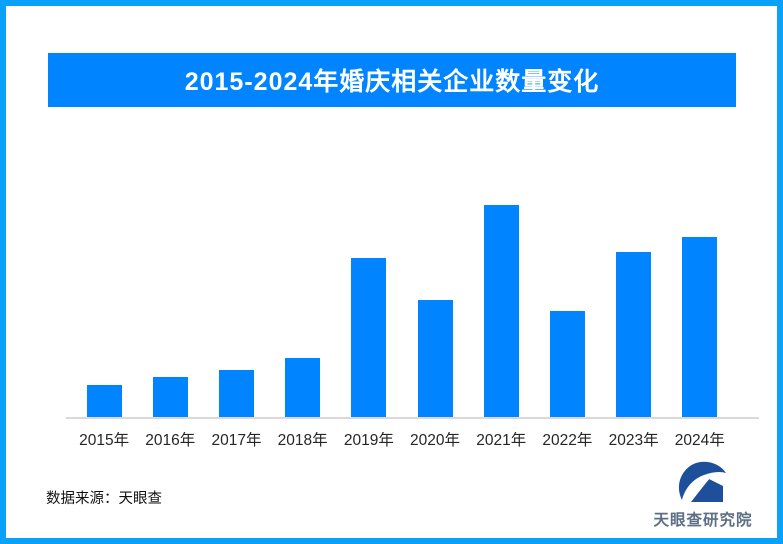 Image resolution: width=783 pixels, height=544 pixels. What do you see at coordinates (700, 326) in the screenshot?
I see `bar-2024年` at bounding box center [700, 326].